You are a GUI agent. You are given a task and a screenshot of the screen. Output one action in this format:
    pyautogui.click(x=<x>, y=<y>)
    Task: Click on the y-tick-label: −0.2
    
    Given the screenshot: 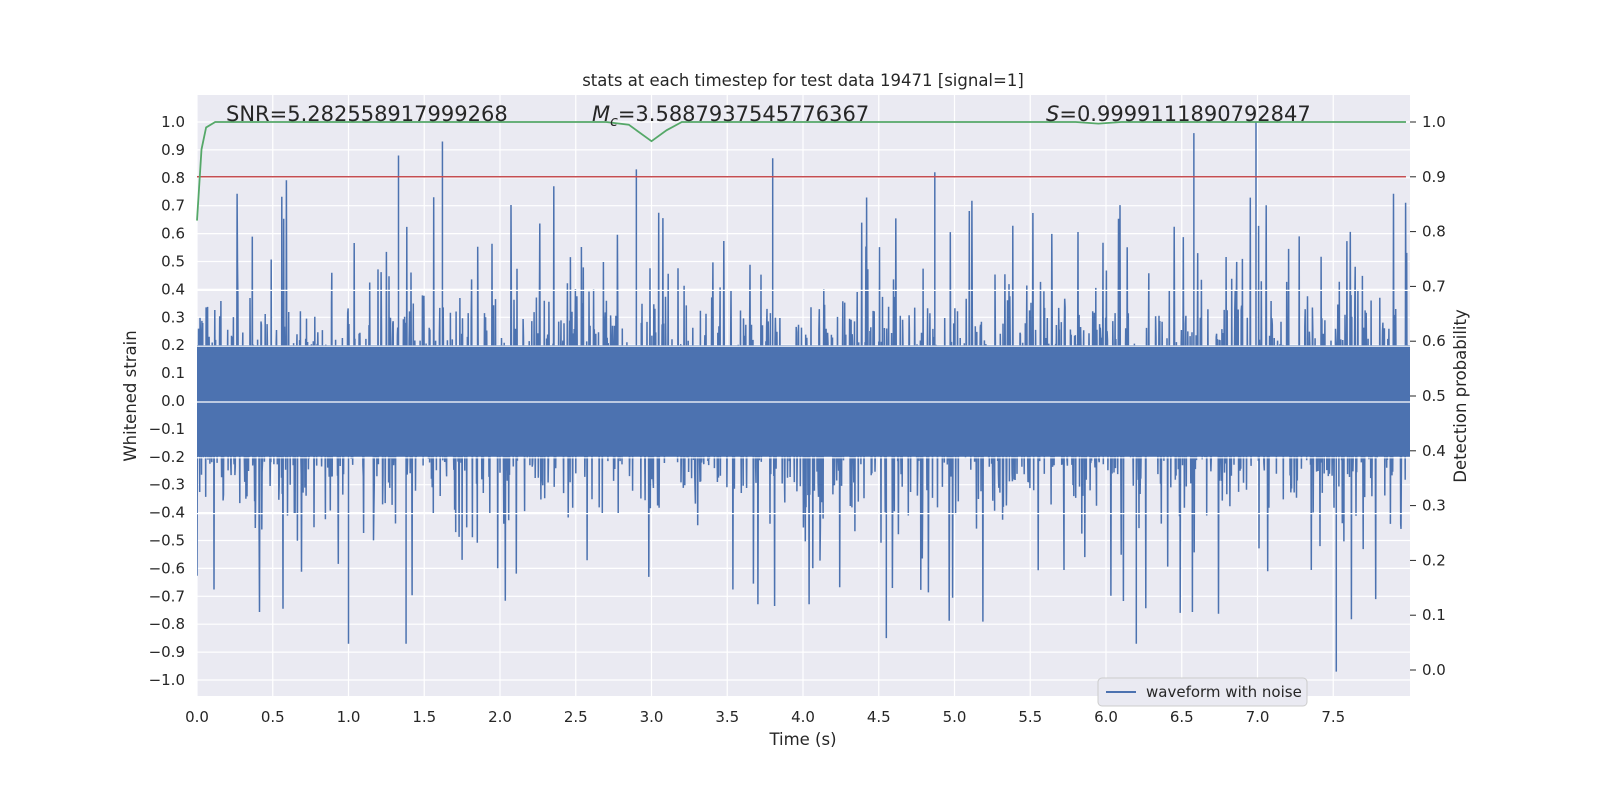 What is the action you would take?
    pyautogui.click(x=167, y=457)
    